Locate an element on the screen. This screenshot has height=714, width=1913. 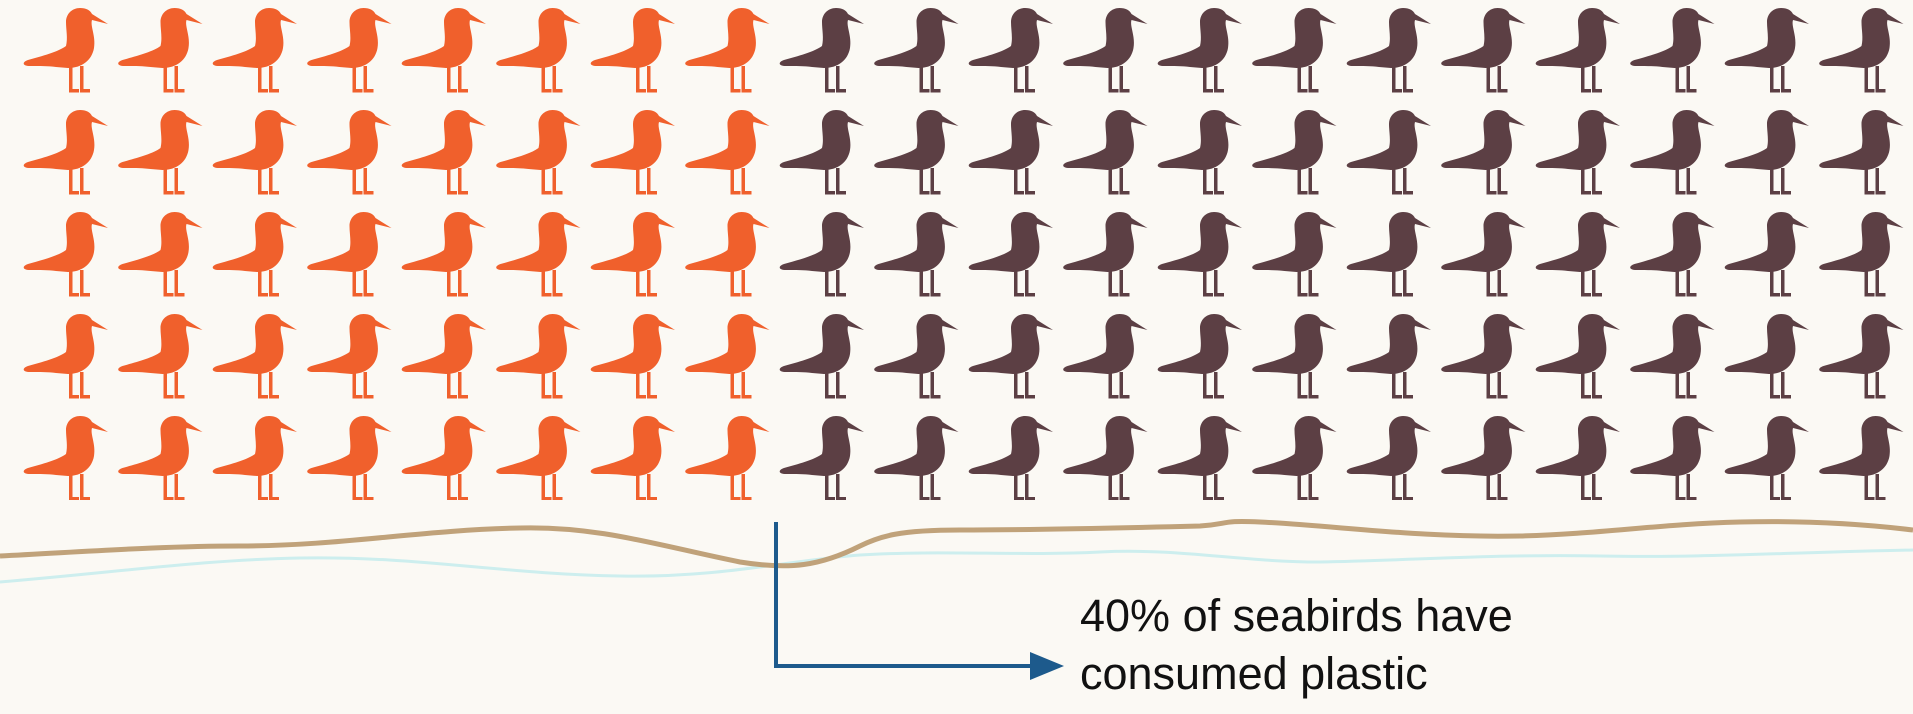
sand-line is located at coordinates (956, 543).